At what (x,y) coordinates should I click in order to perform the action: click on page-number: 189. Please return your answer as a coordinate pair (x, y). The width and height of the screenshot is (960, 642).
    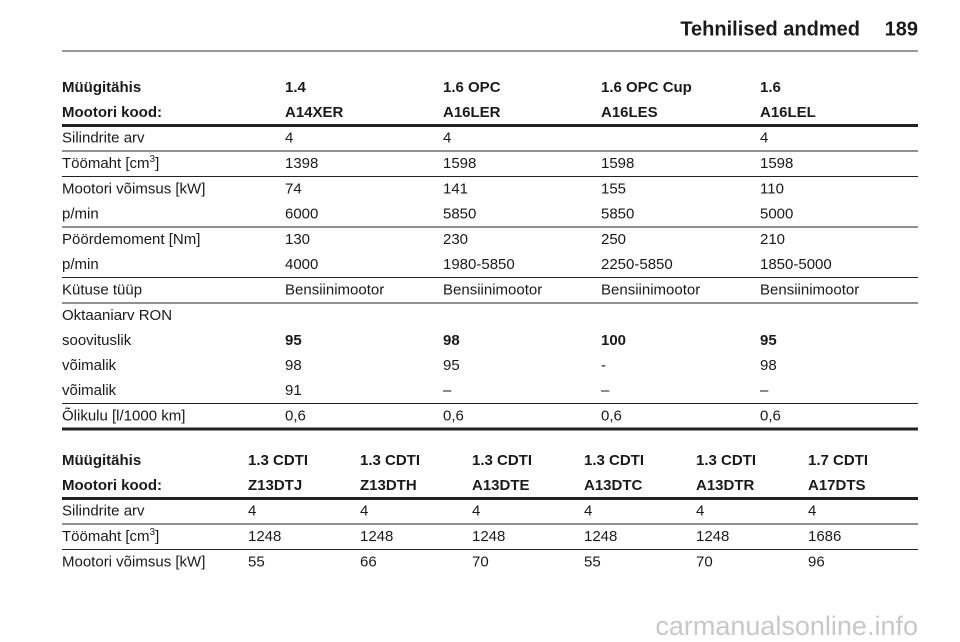
    Looking at the image, I should click on (901, 29).